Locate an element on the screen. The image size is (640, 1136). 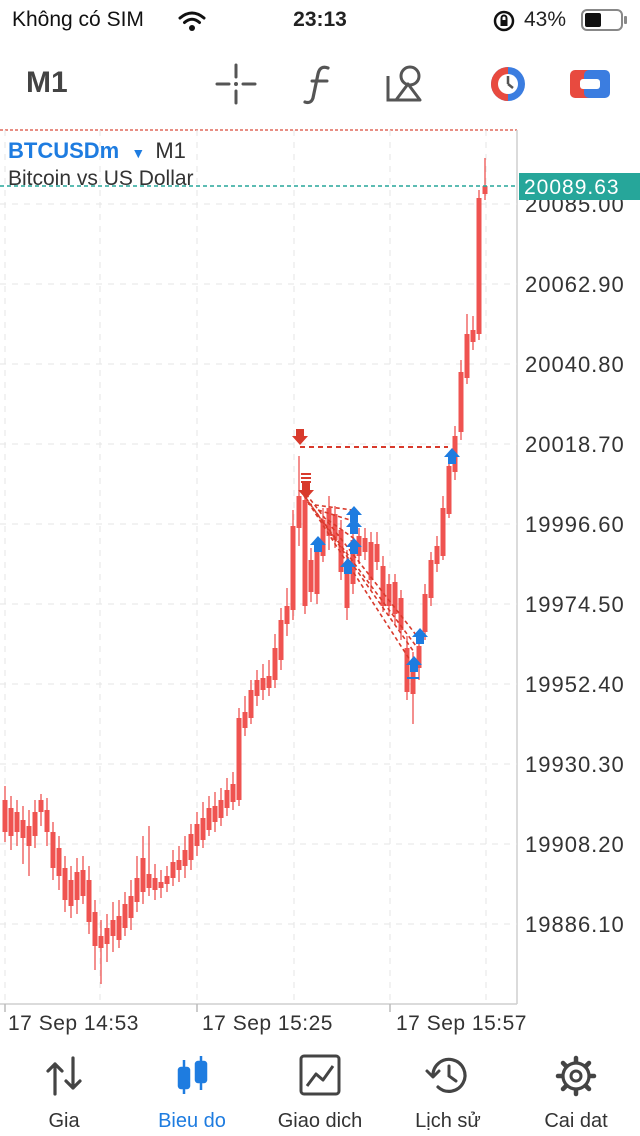
tab-chart: Bieu do is located at coordinates (192, 1088).